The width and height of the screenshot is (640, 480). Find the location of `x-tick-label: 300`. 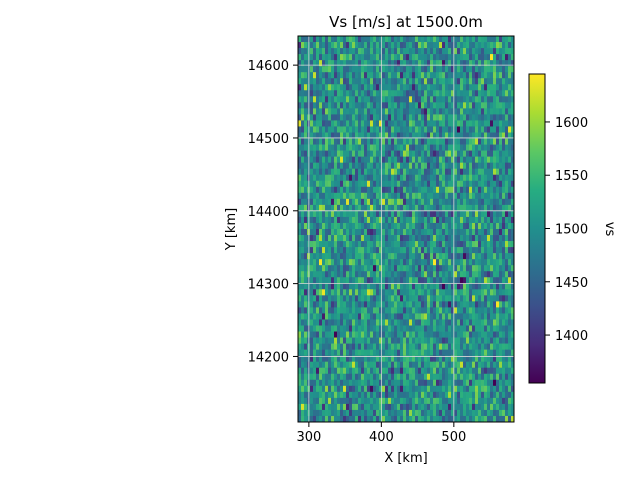

x-tick-label: 300 is located at coordinates (308, 437).